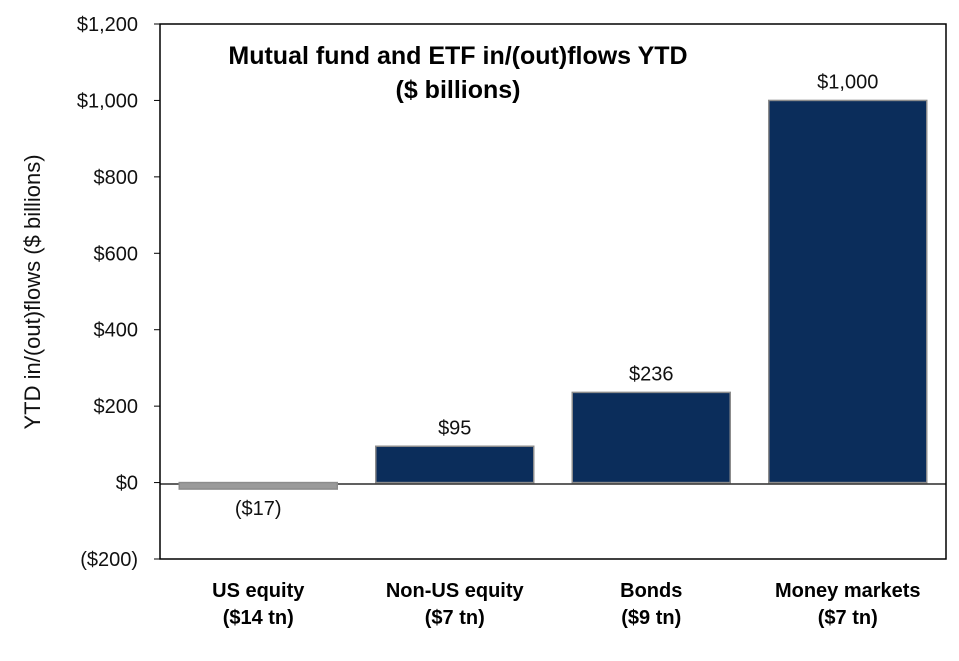  Describe the element at coordinates (116, 254) in the screenshot. I see `y-tick-label: $600` at that location.